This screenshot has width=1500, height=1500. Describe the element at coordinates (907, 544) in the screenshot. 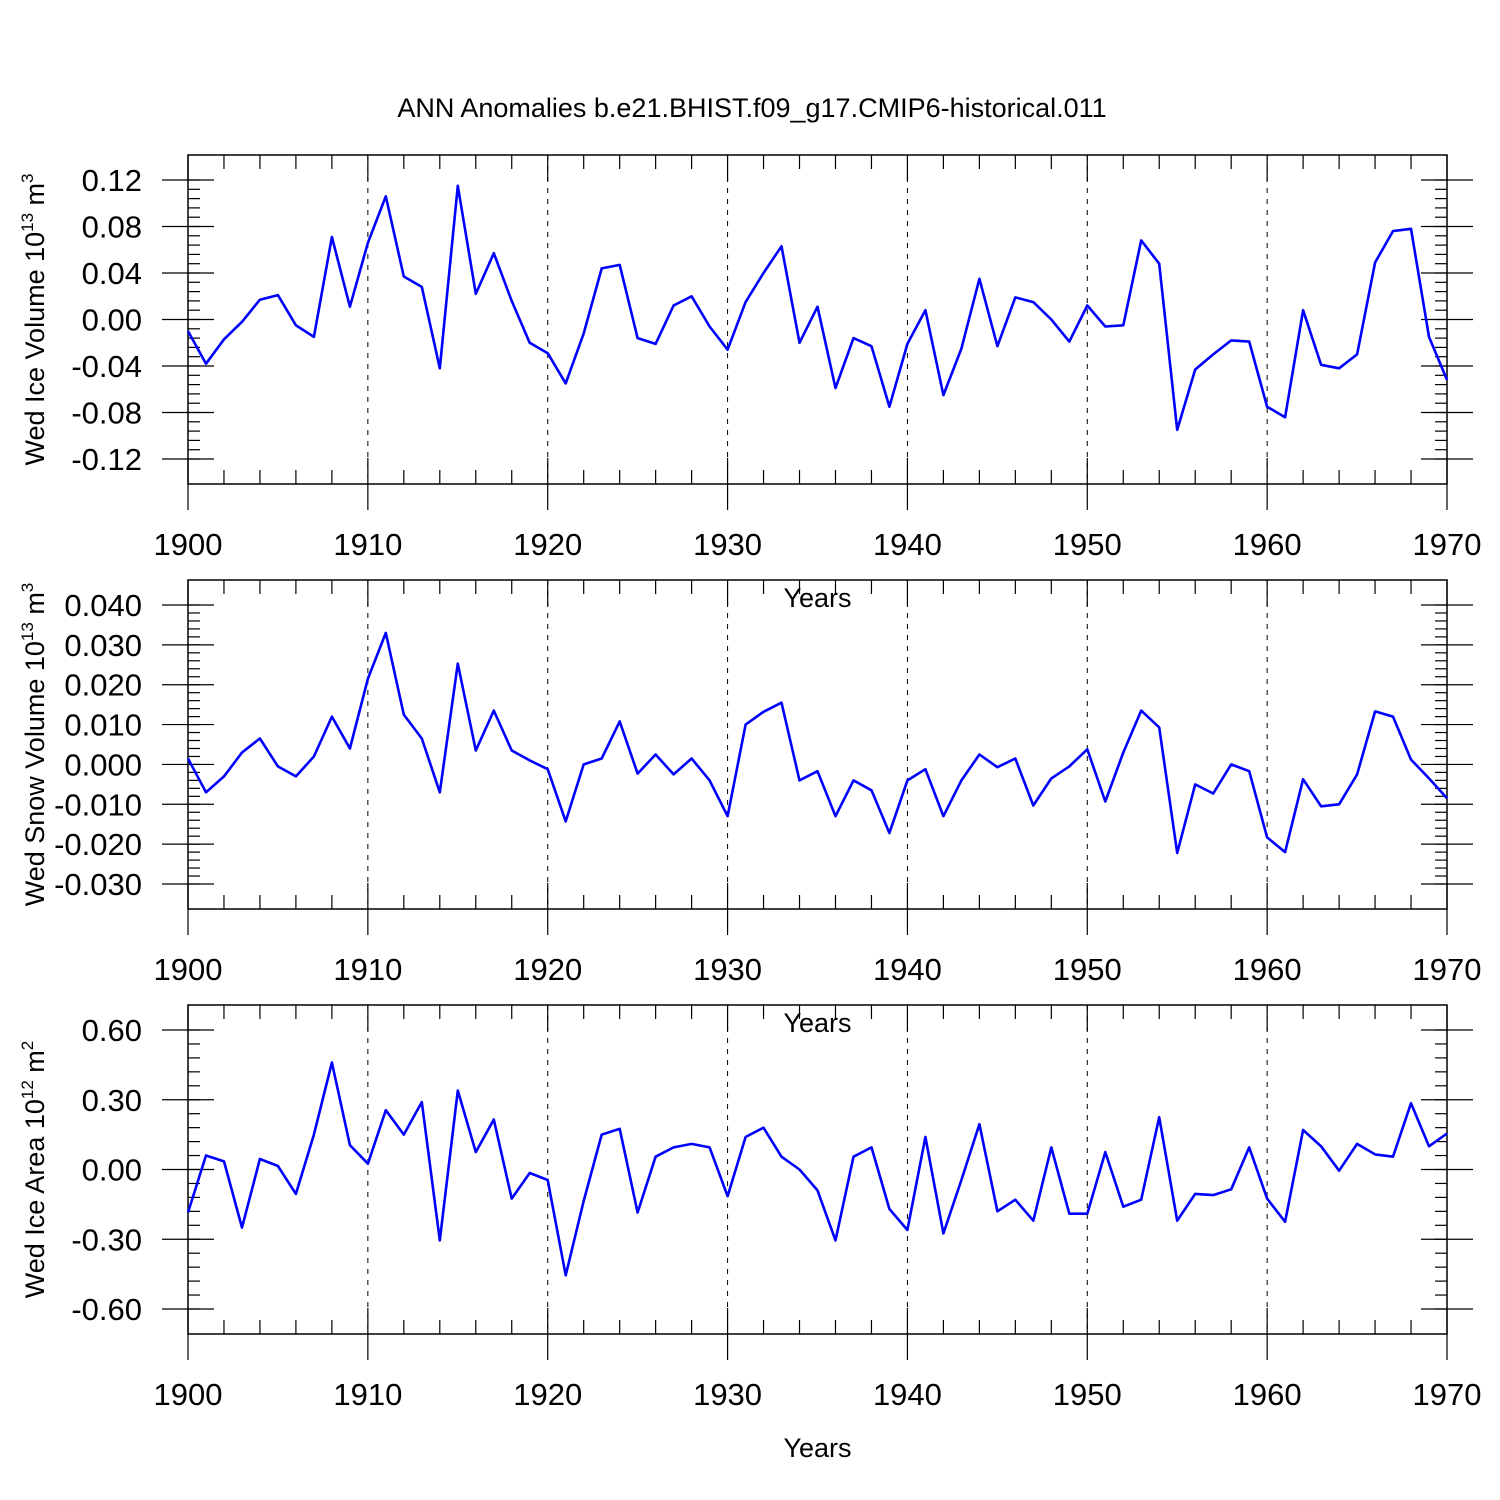

I see `ice-volume-x-tick-label: 1940` at that location.